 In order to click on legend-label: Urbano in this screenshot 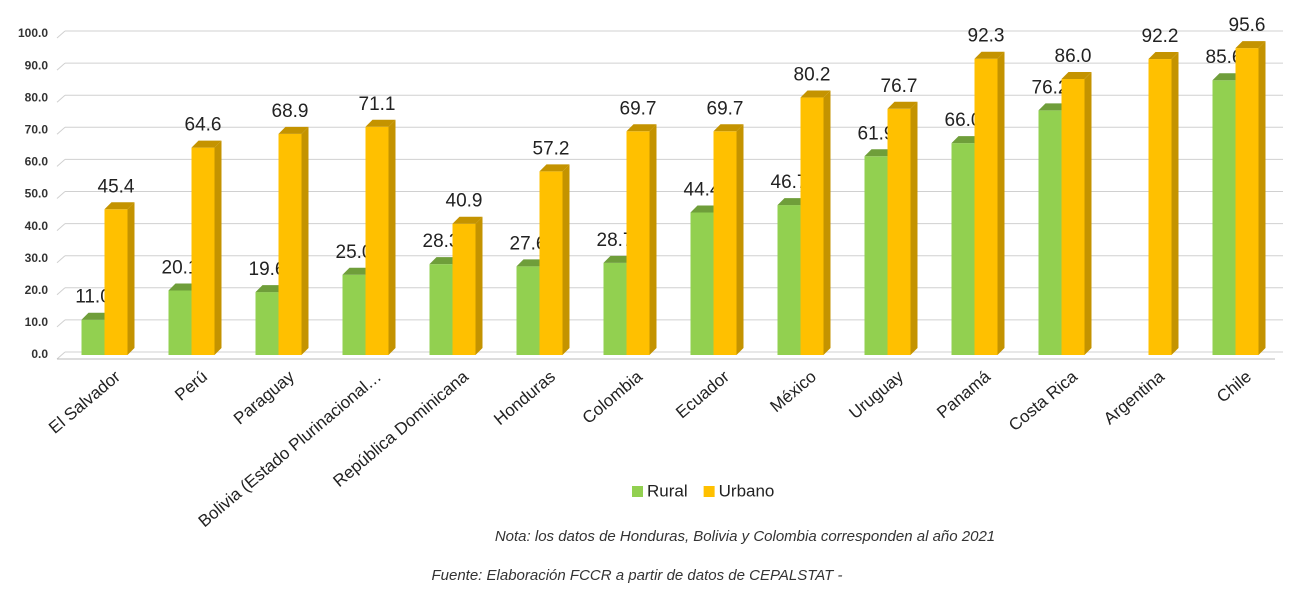, I will do `click(747, 490)`.